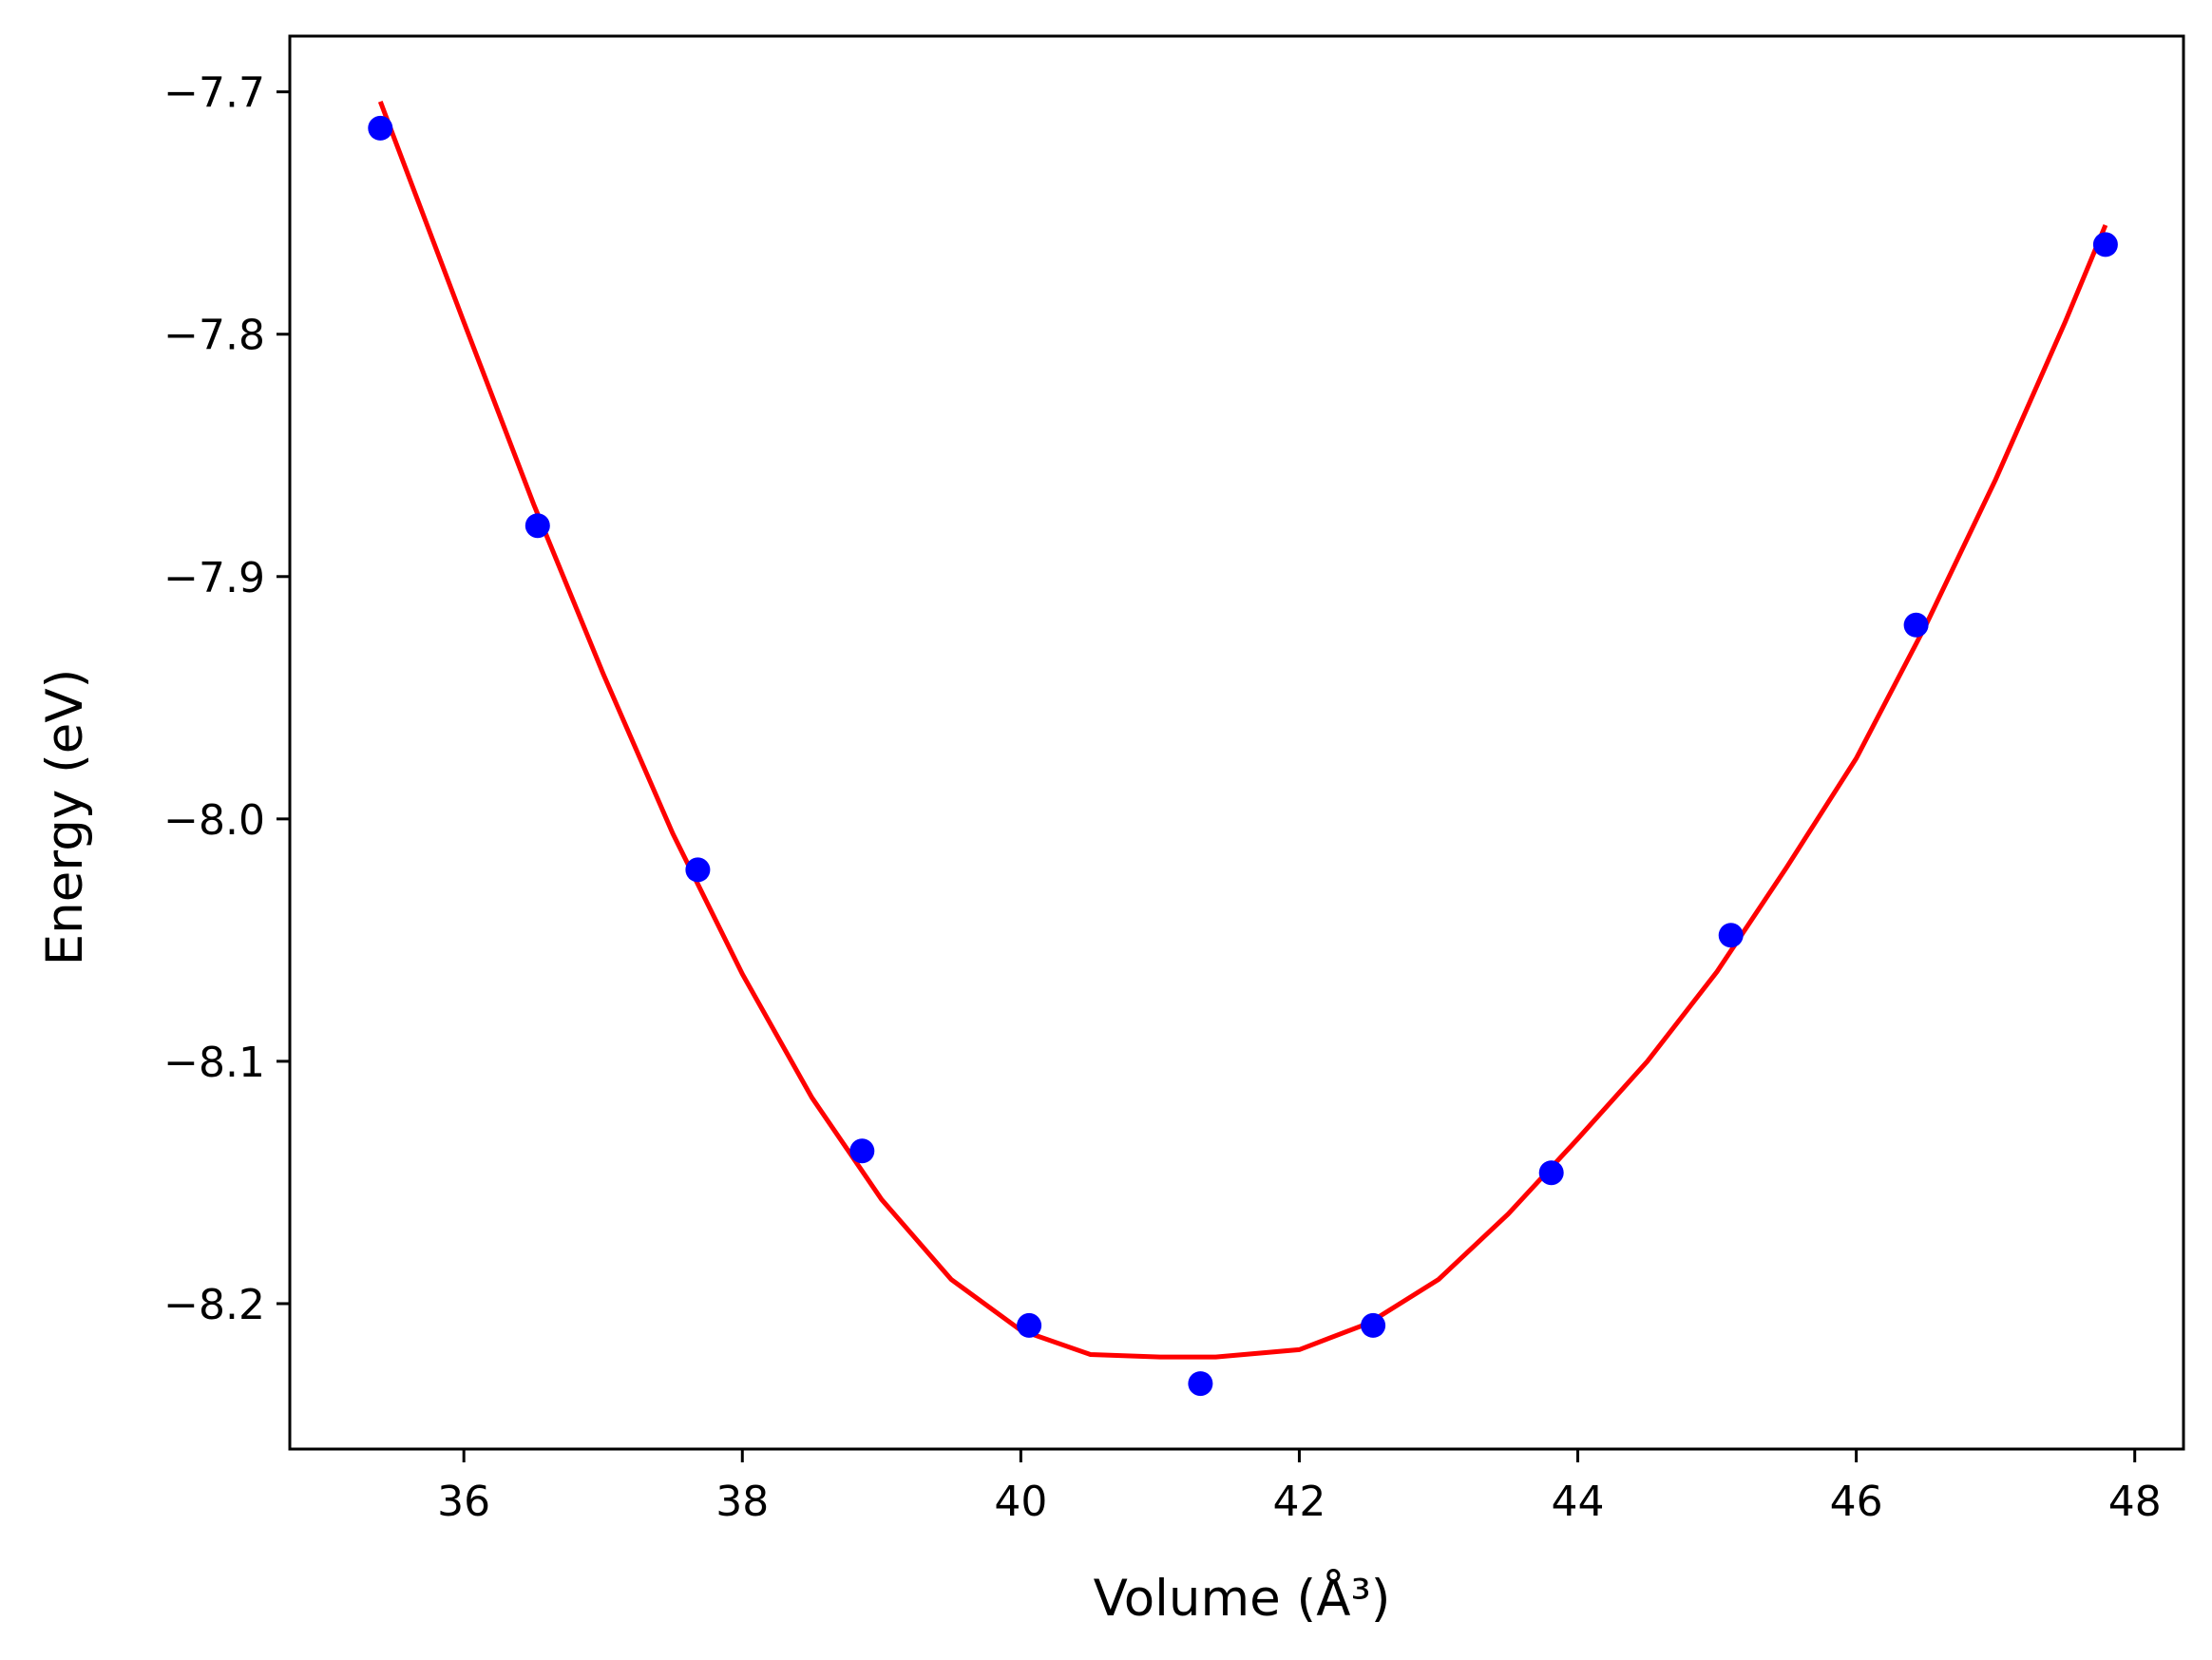 Image resolution: width=2212 pixels, height=1660 pixels. Describe the element at coordinates (214, 336) in the screenshot. I see `y-tick-label: −7.8` at that location.